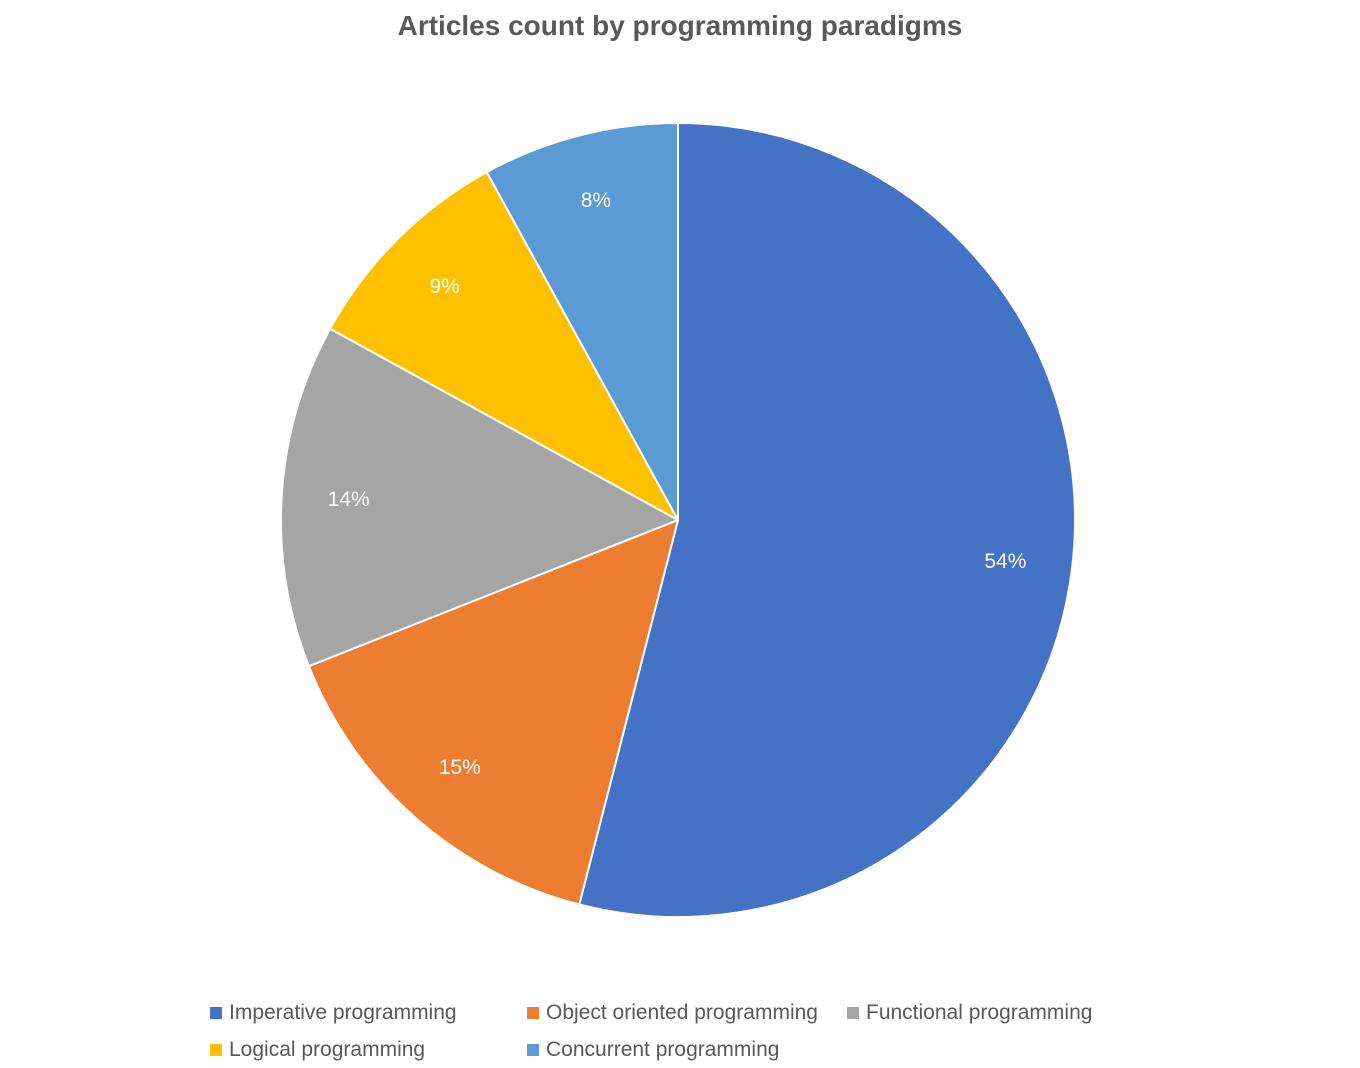 The height and width of the screenshot is (1068, 1360). What do you see at coordinates (493, 712) in the screenshot?
I see `pie-slice-object-oriented-programming` at bounding box center [493, 712].